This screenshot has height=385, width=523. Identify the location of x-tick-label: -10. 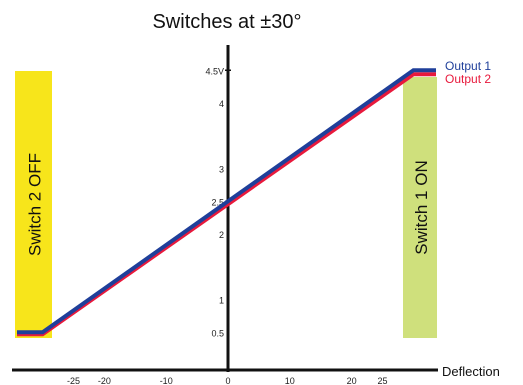
(166, 380).